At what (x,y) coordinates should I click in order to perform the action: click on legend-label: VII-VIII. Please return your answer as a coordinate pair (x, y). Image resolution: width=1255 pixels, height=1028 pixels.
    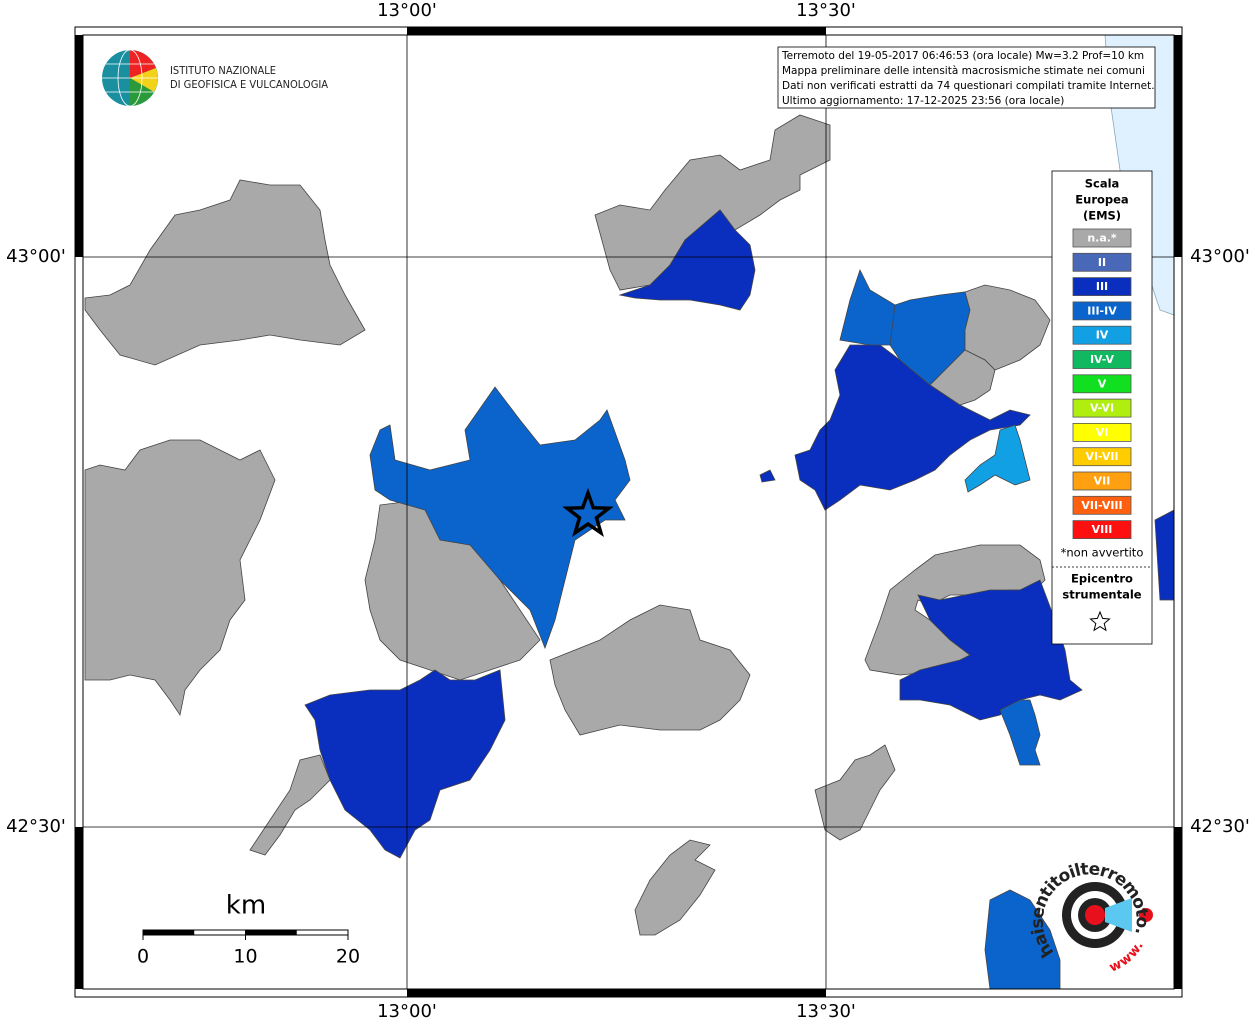
    Looking at the image, I should click on (1101, 505).